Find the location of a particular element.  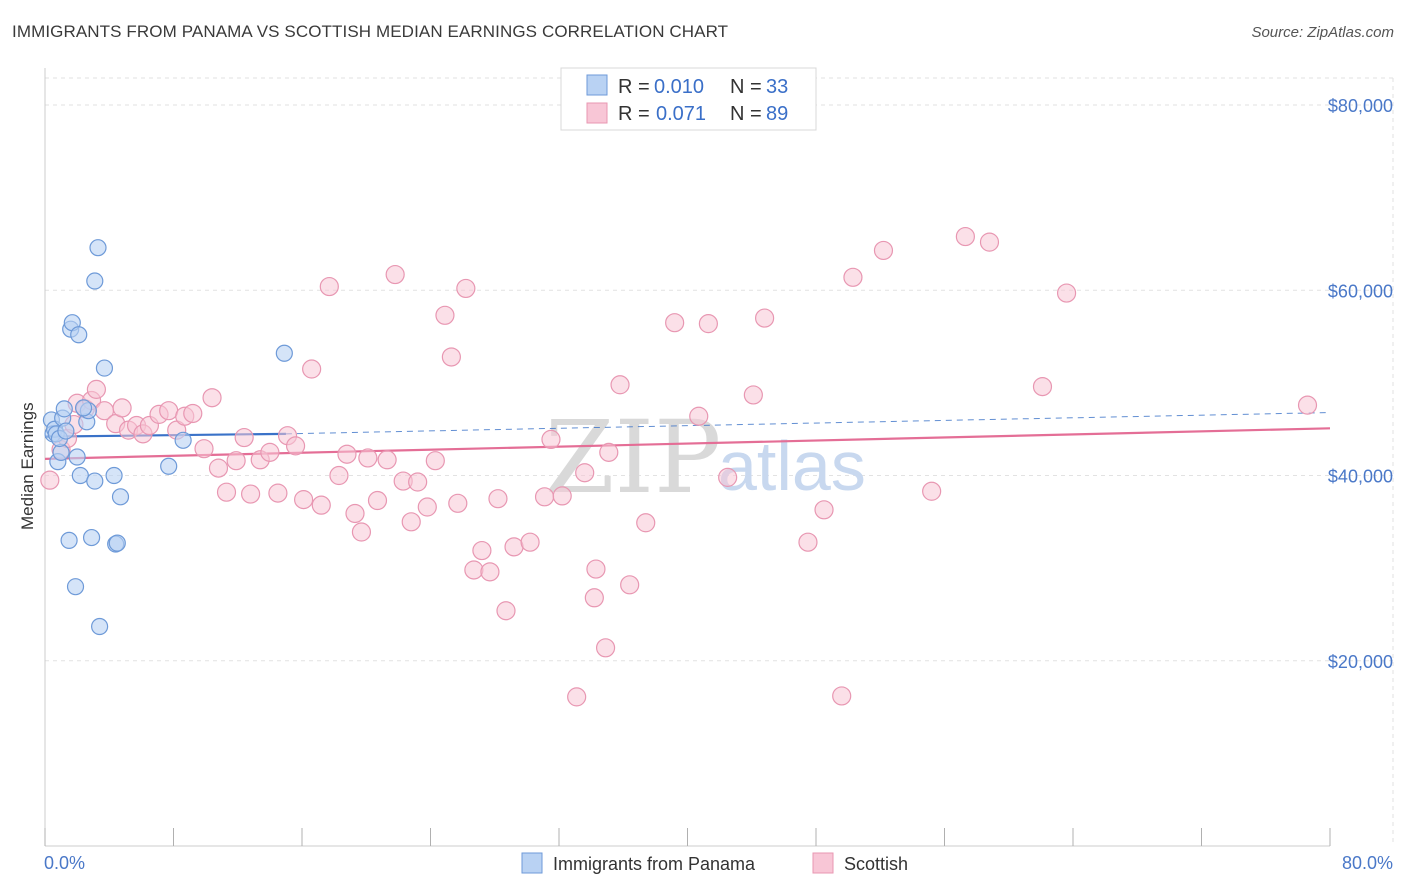

legend-r-label-1: R = is located at coordinates (634, 114).